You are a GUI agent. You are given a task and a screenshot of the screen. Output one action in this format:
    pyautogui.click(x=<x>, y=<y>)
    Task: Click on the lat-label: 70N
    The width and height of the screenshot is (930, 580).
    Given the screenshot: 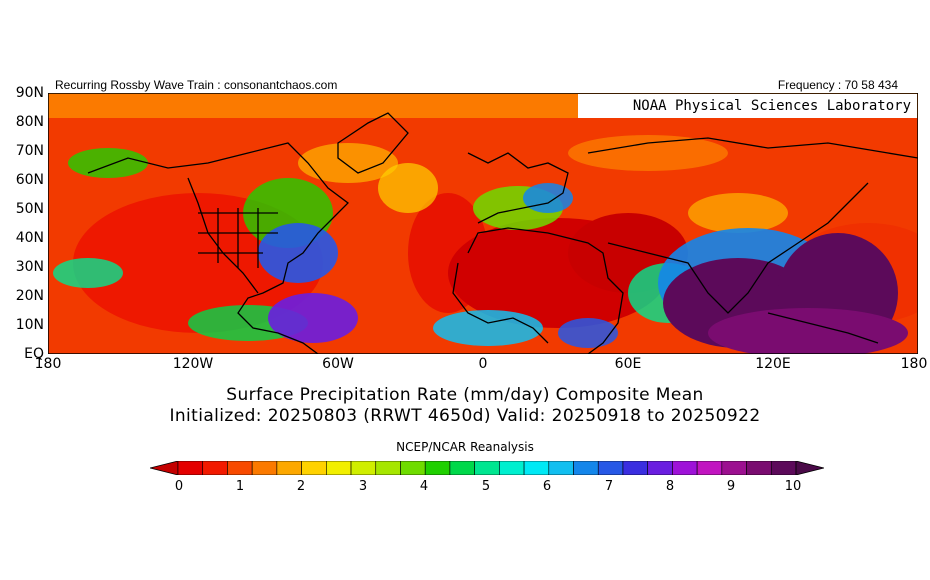 What is the action you would take?
    pyautogui.click(x=29, y=151)
    